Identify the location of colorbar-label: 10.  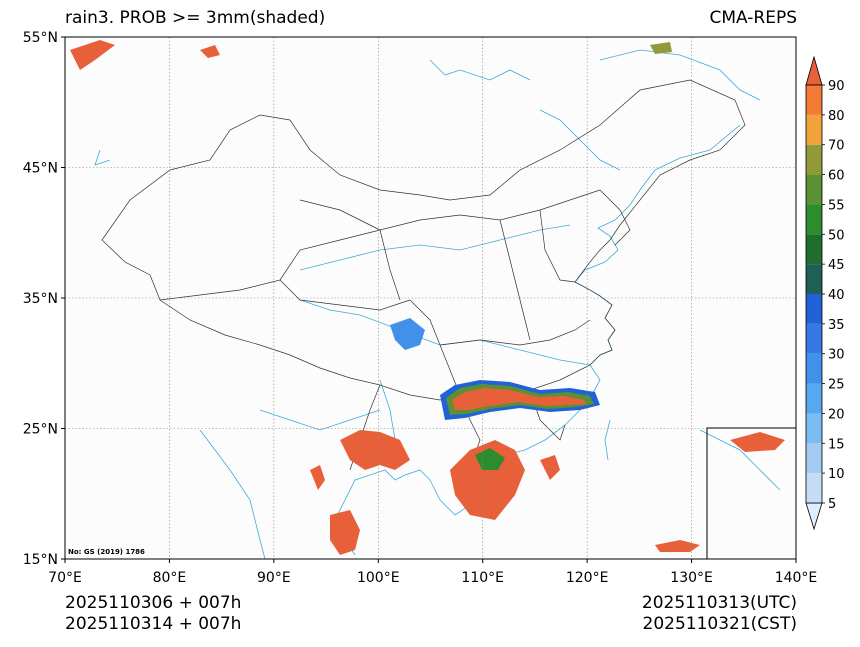
(836, 474).